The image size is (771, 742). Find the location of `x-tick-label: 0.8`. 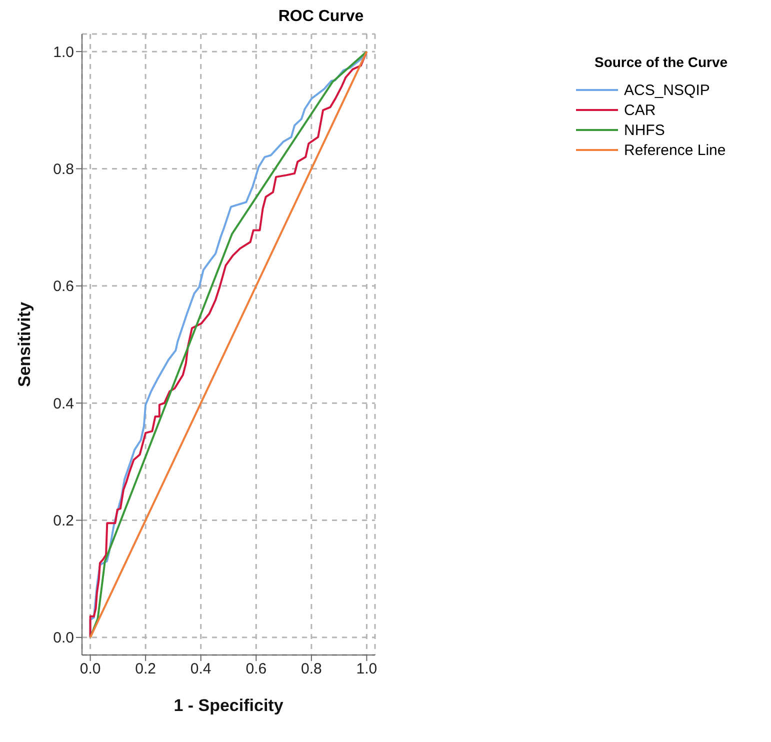

x-tick-label: 0.8 is located at coordinates (311, 669).